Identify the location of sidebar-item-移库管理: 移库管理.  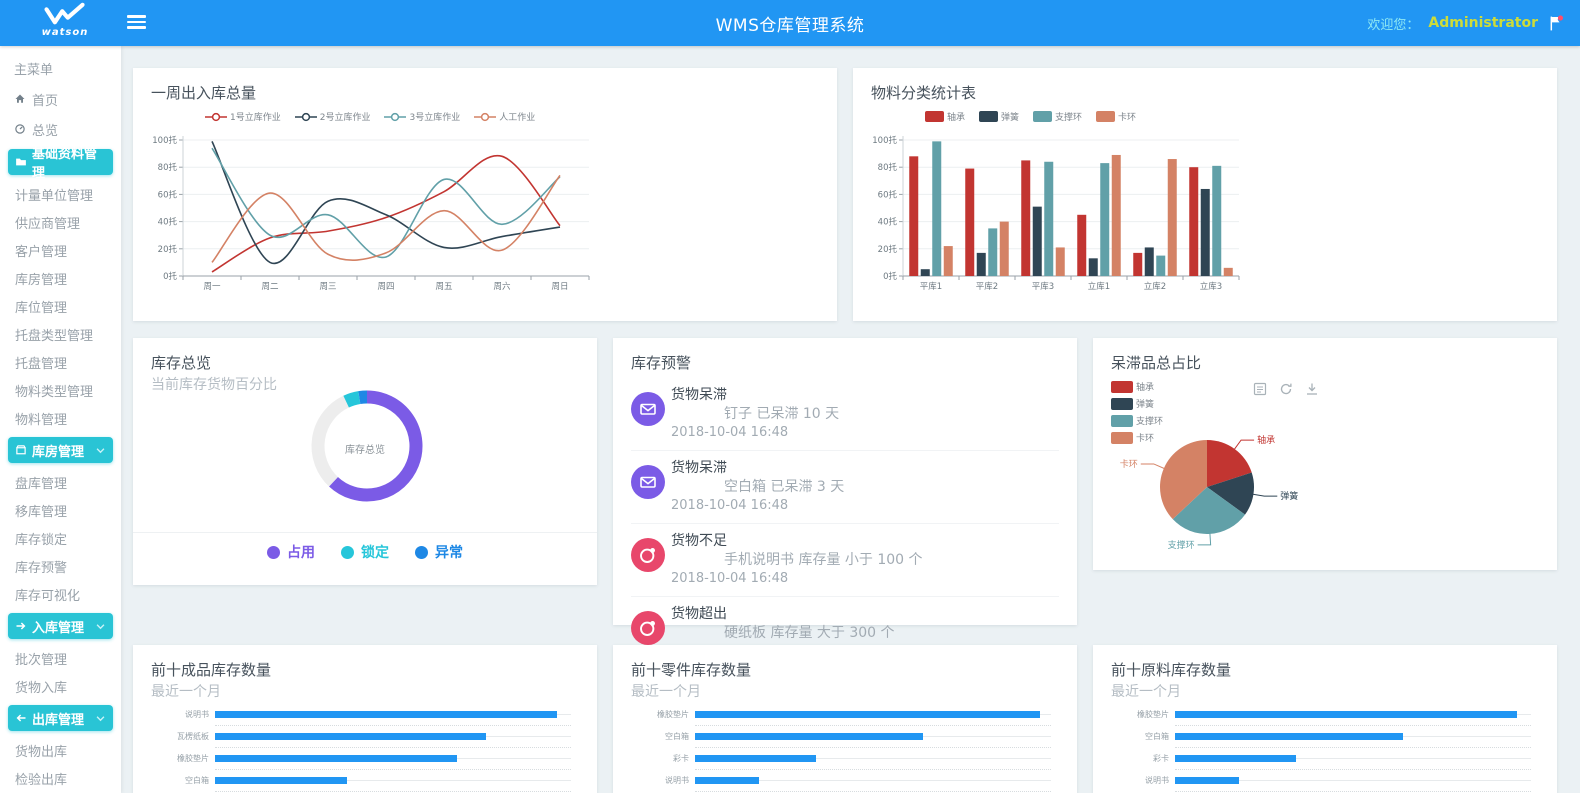
(60, 510).